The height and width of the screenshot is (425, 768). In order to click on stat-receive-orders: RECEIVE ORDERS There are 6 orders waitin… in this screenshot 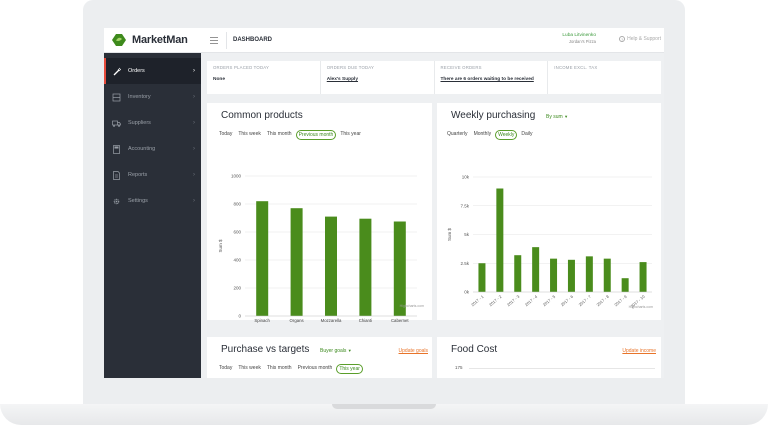, I will do `click(492, 77)`.